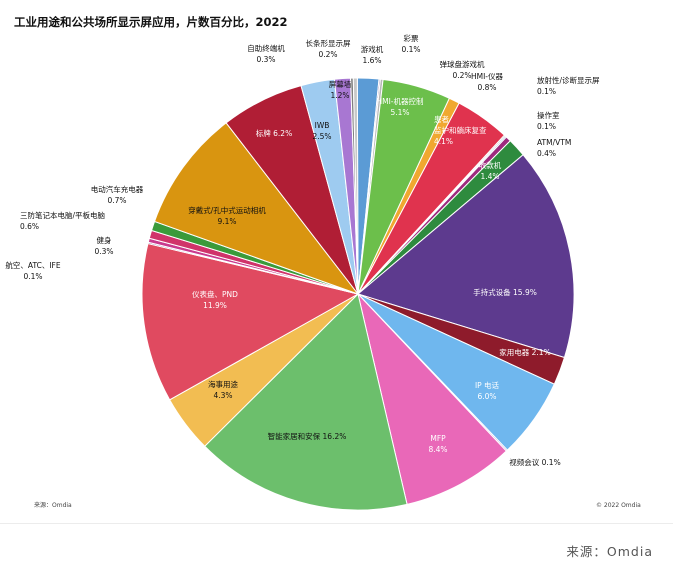  What do you see at coordinates (63, 220) in the screenshot?
I see `slice-label: 三防笔记本电脑/平板电脑 0.6%` at bounding box center [63, 220].